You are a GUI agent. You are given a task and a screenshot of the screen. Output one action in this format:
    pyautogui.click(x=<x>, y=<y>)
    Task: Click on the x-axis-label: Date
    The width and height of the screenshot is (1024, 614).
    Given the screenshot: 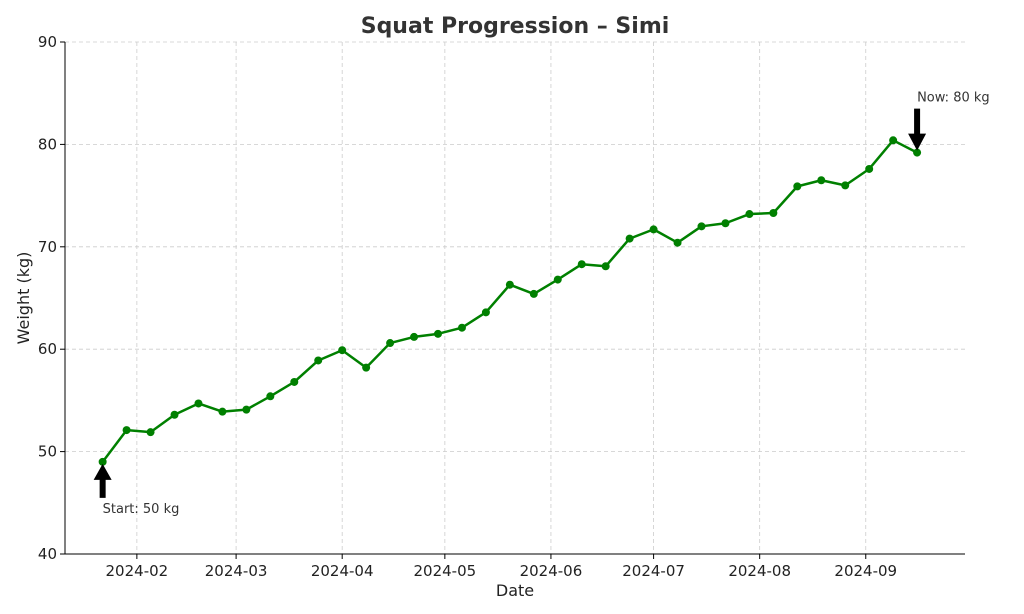 What is the action you would take?
    pyautogui.click(x=515, y=590)
    